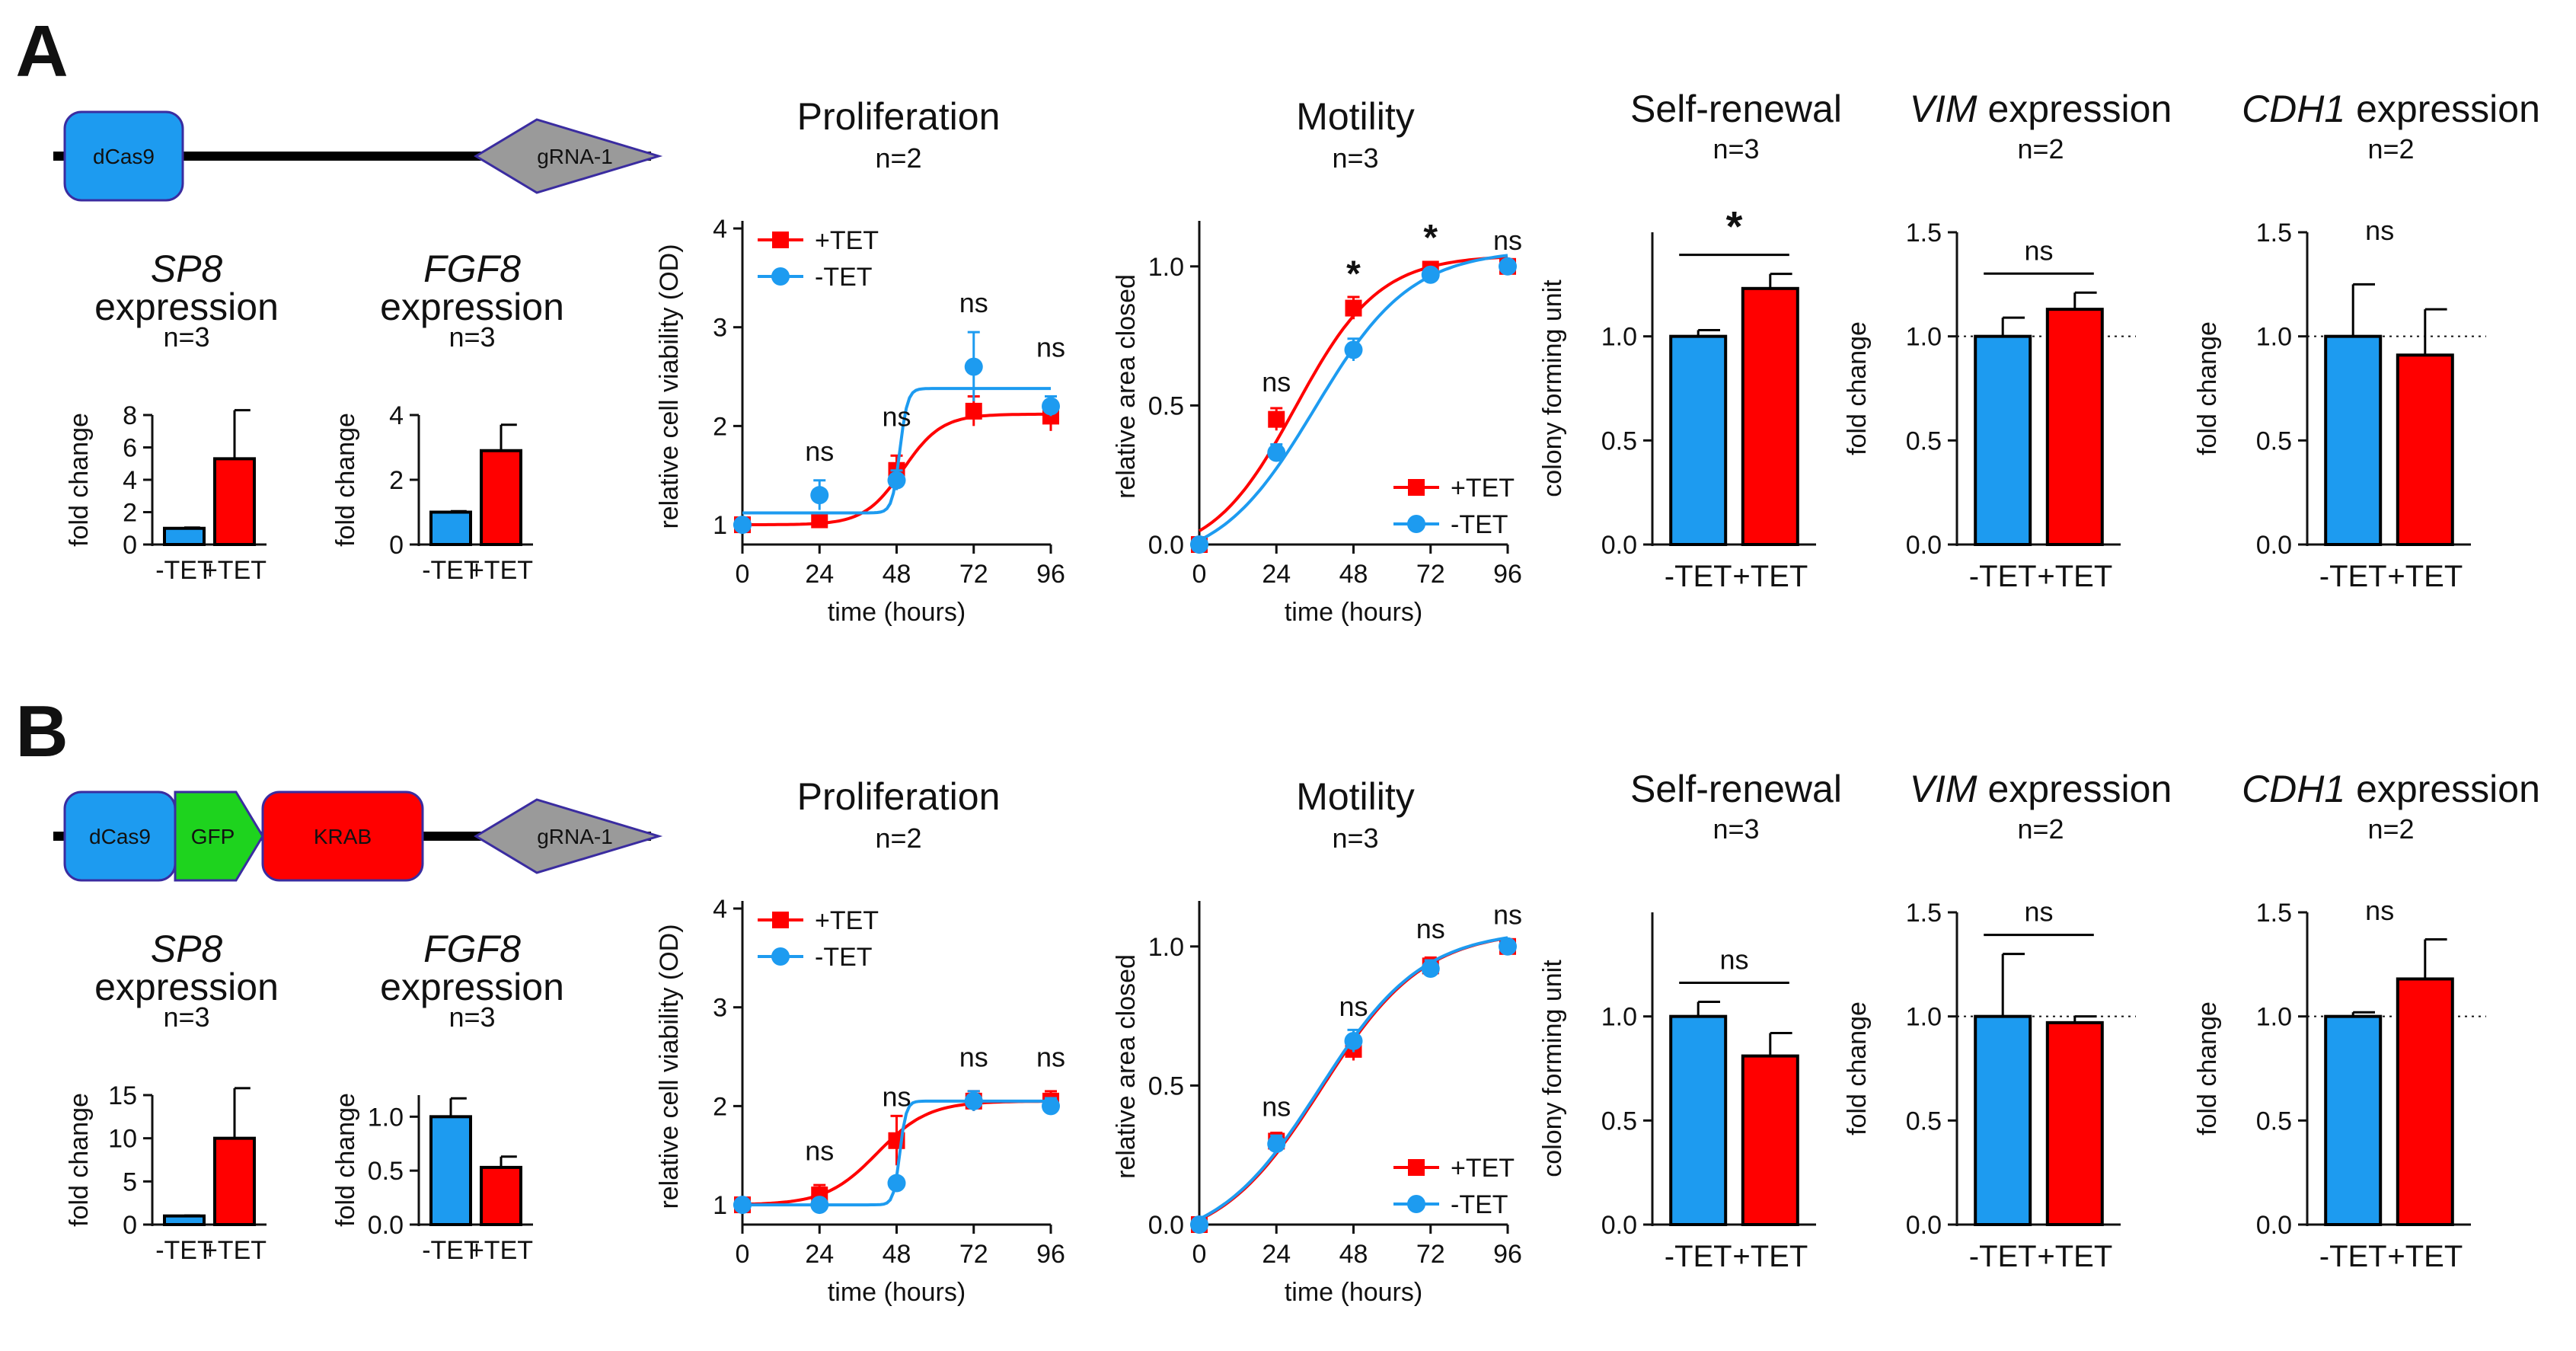 This screenshot has width=2576, height=1351. Describe the element at coordinates (343, 836) in the screenshot. I see `construct-label: KRAB` at that location.